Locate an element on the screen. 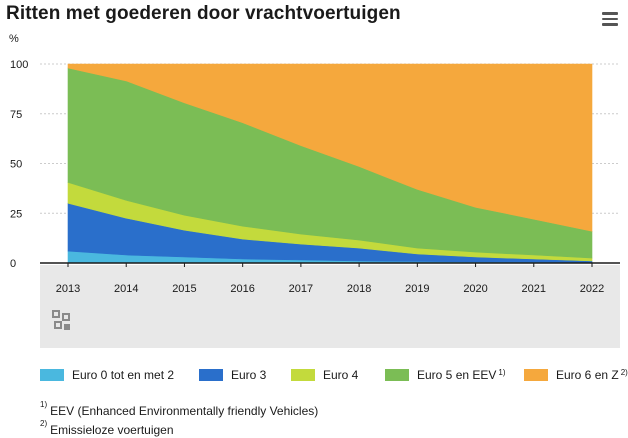 The height and width of the screenshot is (438, 628). x-tick-label: 2014 is located at coordinates (126, 289).